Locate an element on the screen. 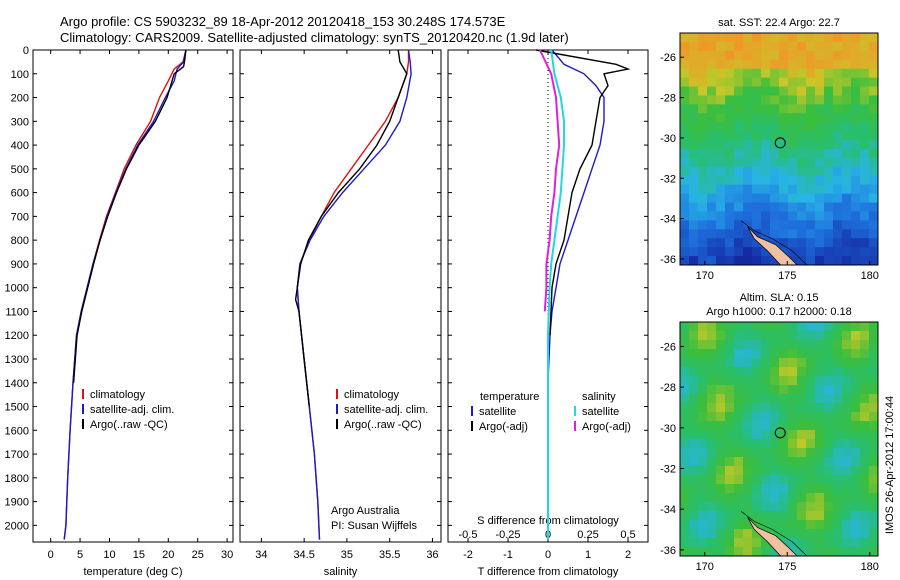 The image size is (900, 580). legend-title-salinity: salinity is located at coordinates (599, 397).